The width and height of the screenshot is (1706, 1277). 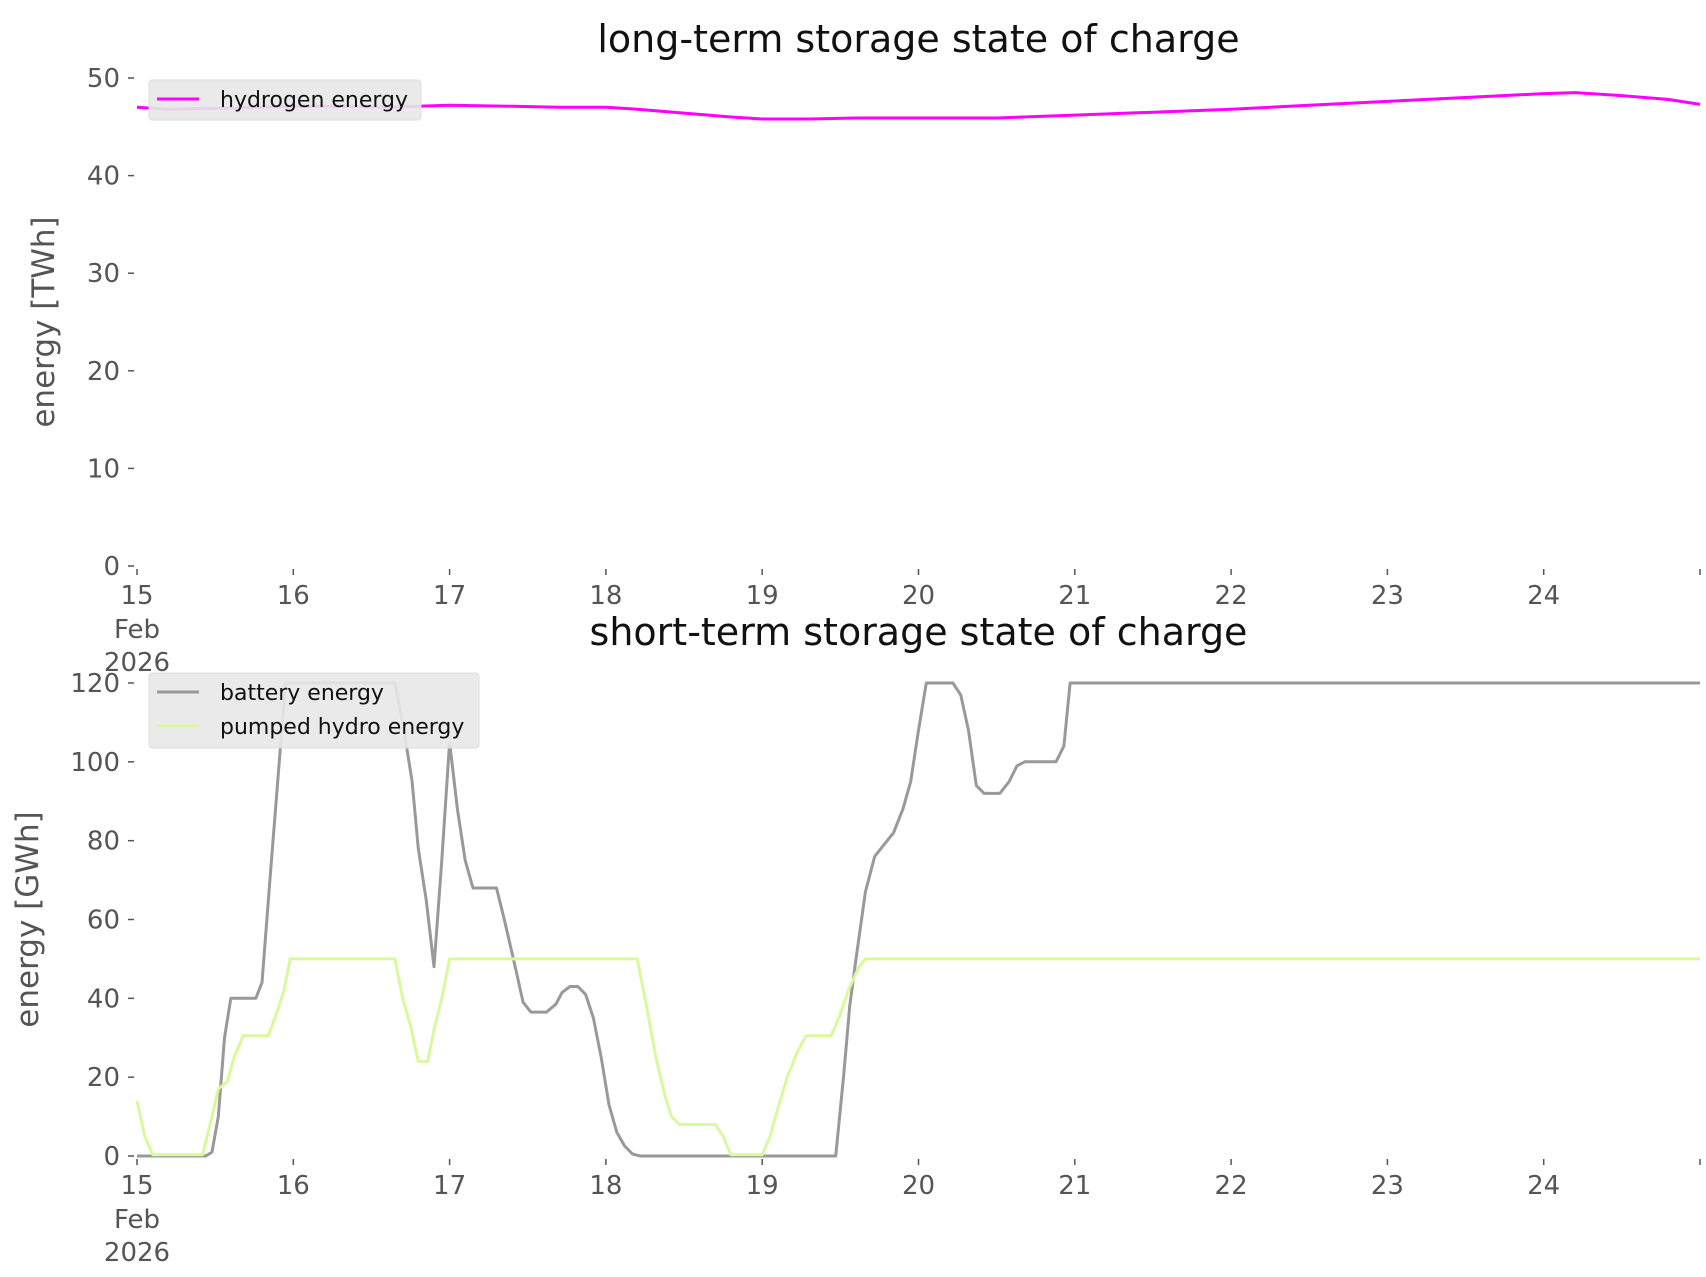 I want to click on y-tick-label: 10, so click(x=103, y=469).